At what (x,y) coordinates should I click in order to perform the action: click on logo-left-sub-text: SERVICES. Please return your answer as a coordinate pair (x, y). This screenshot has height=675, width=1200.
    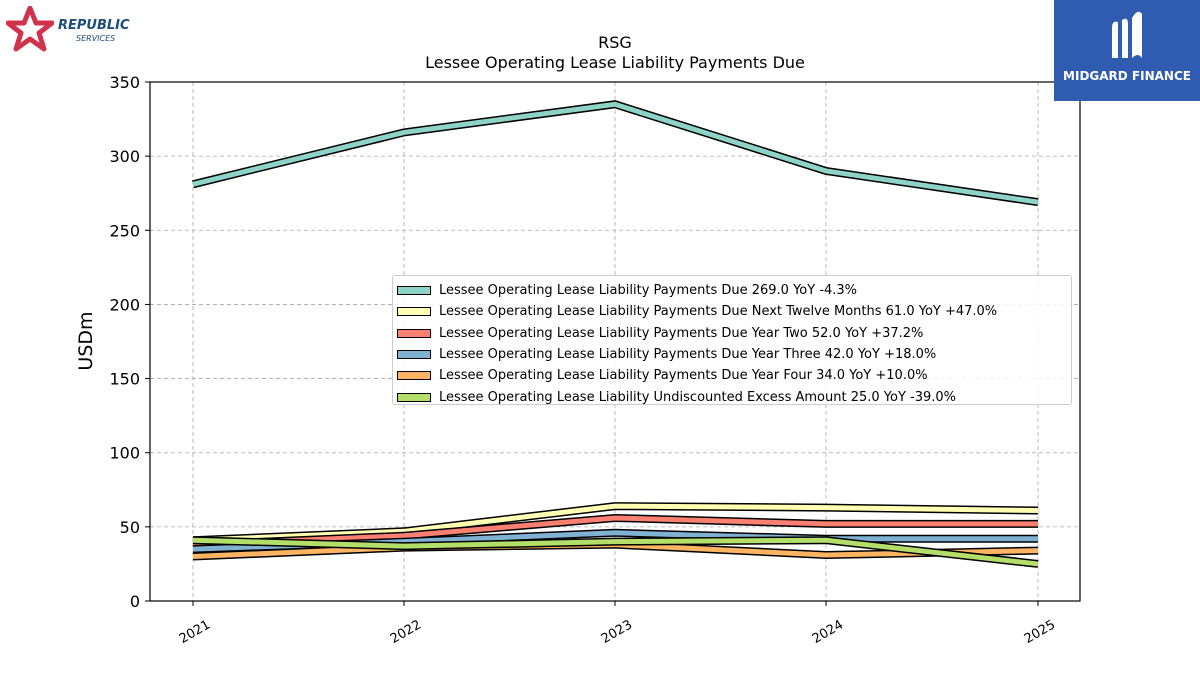
    Looking at the image, I should click on (96, 38).